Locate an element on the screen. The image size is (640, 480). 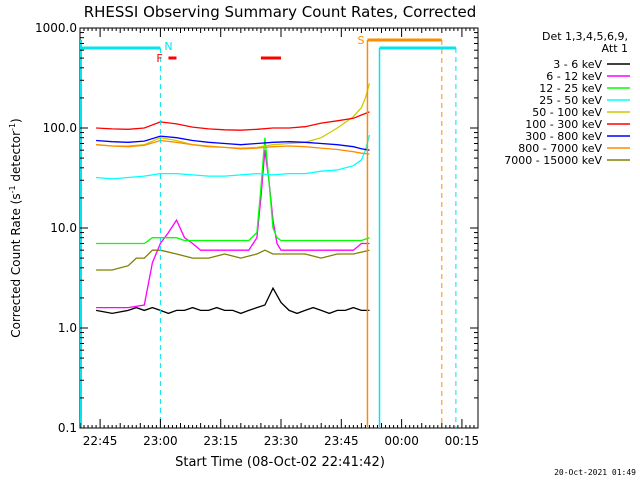
y-tick-label: 1000.0 is located at coordinates (56, 28).